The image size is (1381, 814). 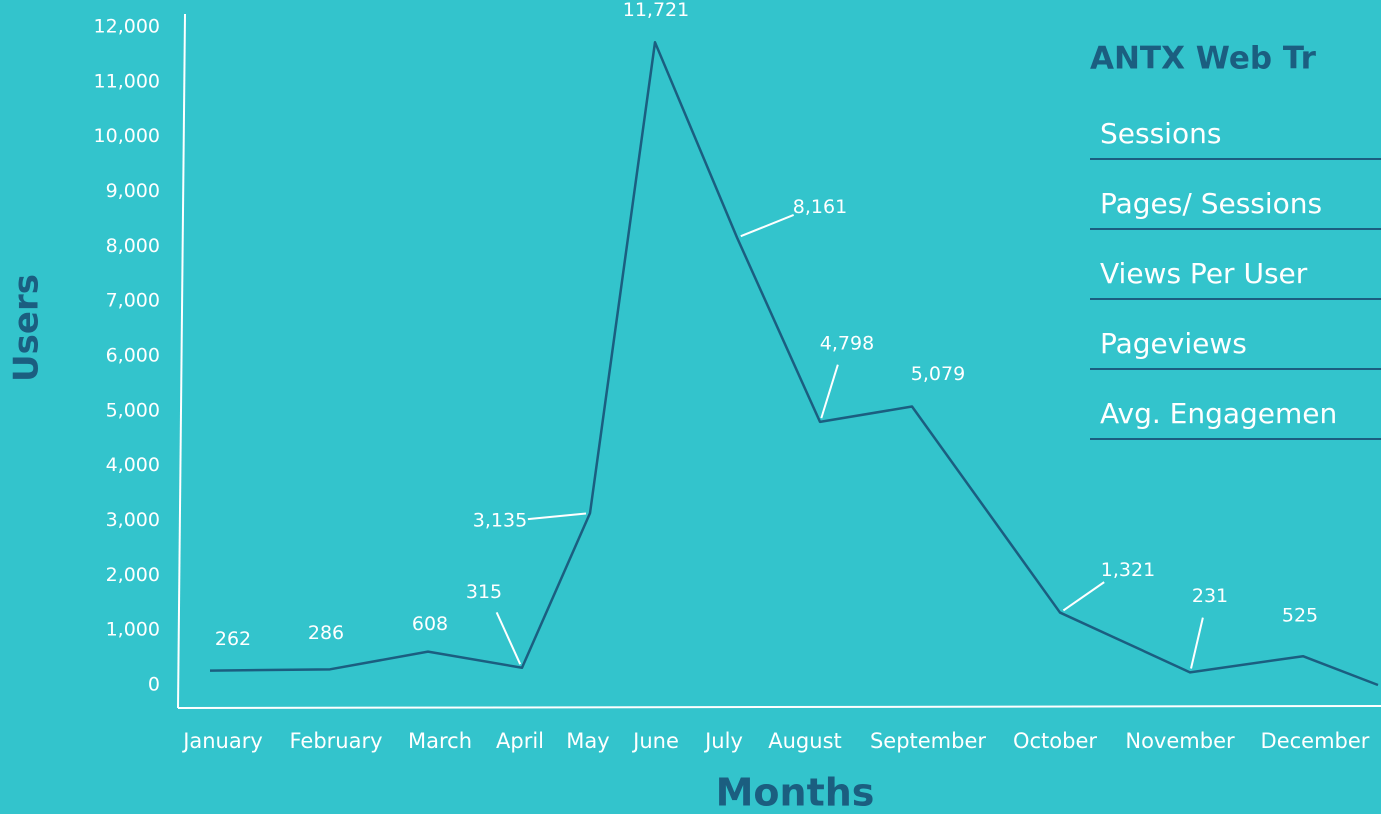 What do you see at coordinates (1300, 616) in the screenshot?
I see `data-label: 525` at bounding box center [1300, 616].